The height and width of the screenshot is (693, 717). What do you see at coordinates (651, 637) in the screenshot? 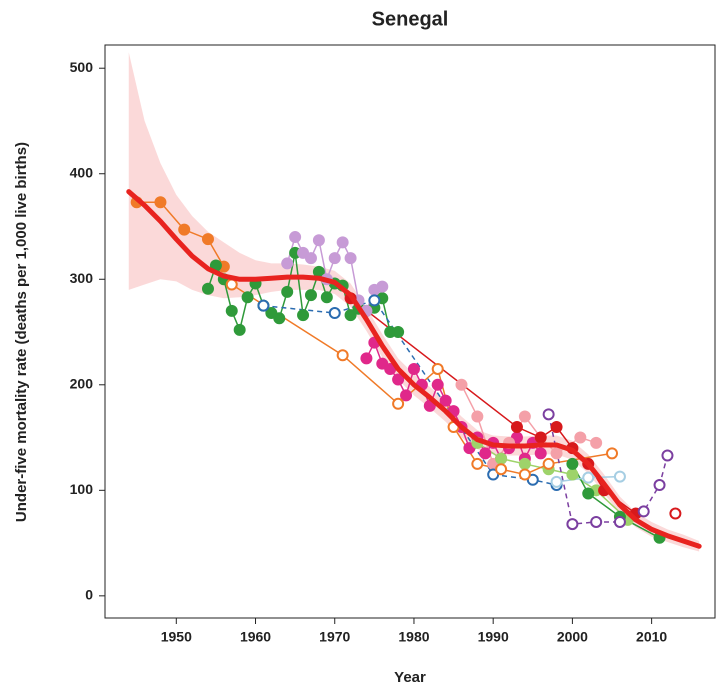
I see `x-tick-label: 2010` at bounding box center [651, 637].